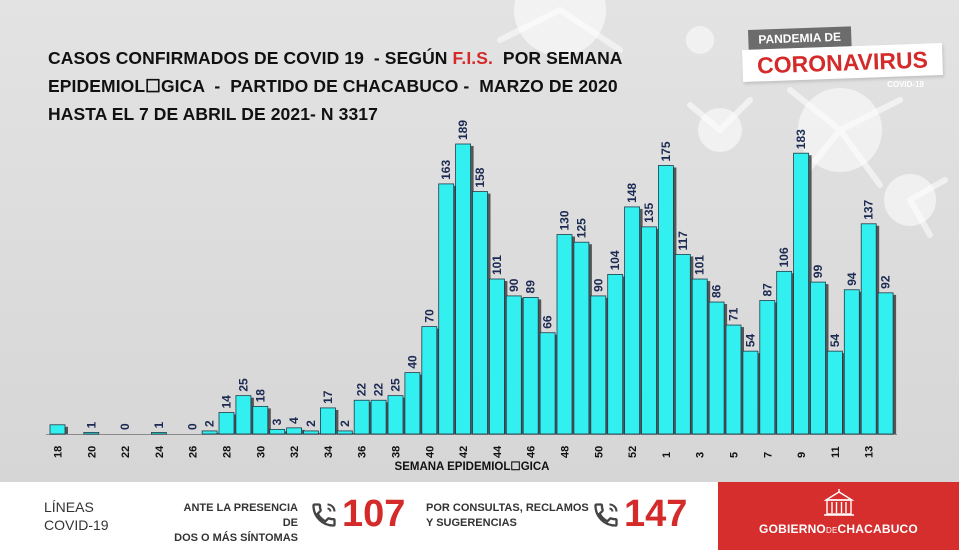 The width and height of the screenshot is (959, 550). I want to click on phone-number-147: 147, so click(656, 514).